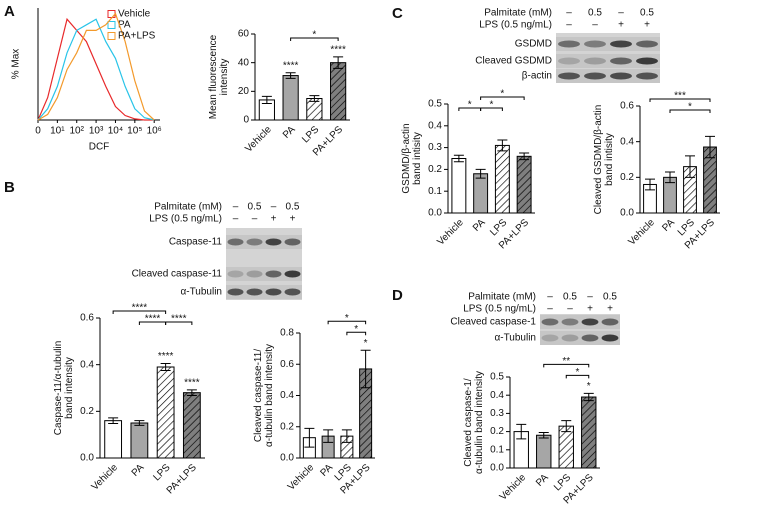  I want to click on x-tick-label: 10⁶, so click(154, 131).